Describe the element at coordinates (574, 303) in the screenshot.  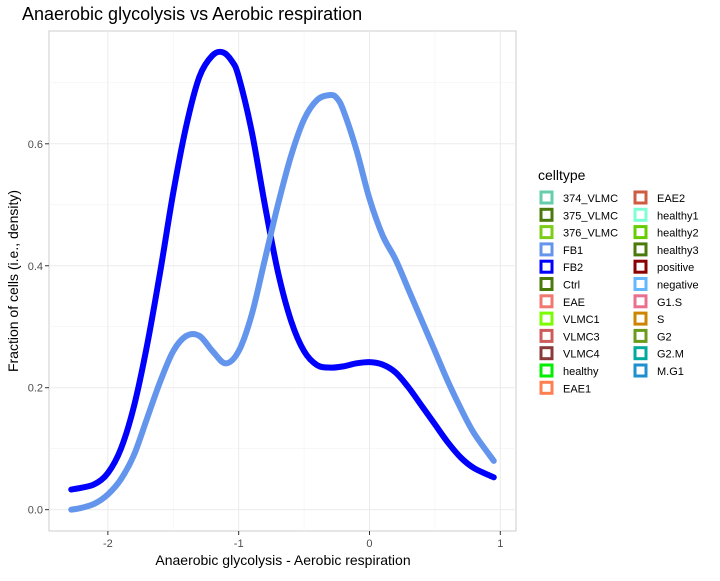
I see `legend-label: EAE` at that location.